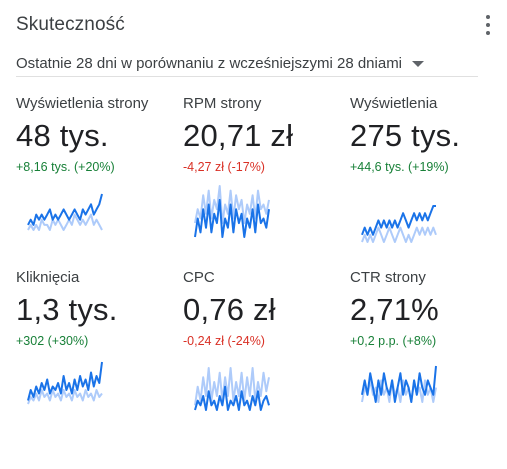  Describe the element at coordinates (229, 309) in the screenshot. I see `metric-value: 0,76 zł` at that location.